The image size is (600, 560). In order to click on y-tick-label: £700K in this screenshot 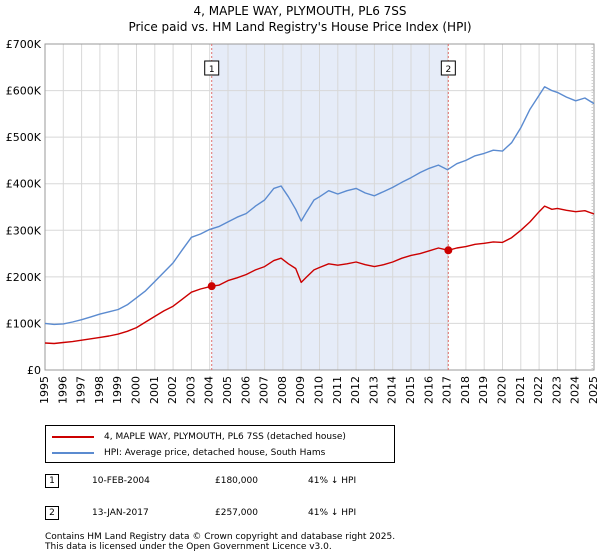, I will do `click(24, 44)`.